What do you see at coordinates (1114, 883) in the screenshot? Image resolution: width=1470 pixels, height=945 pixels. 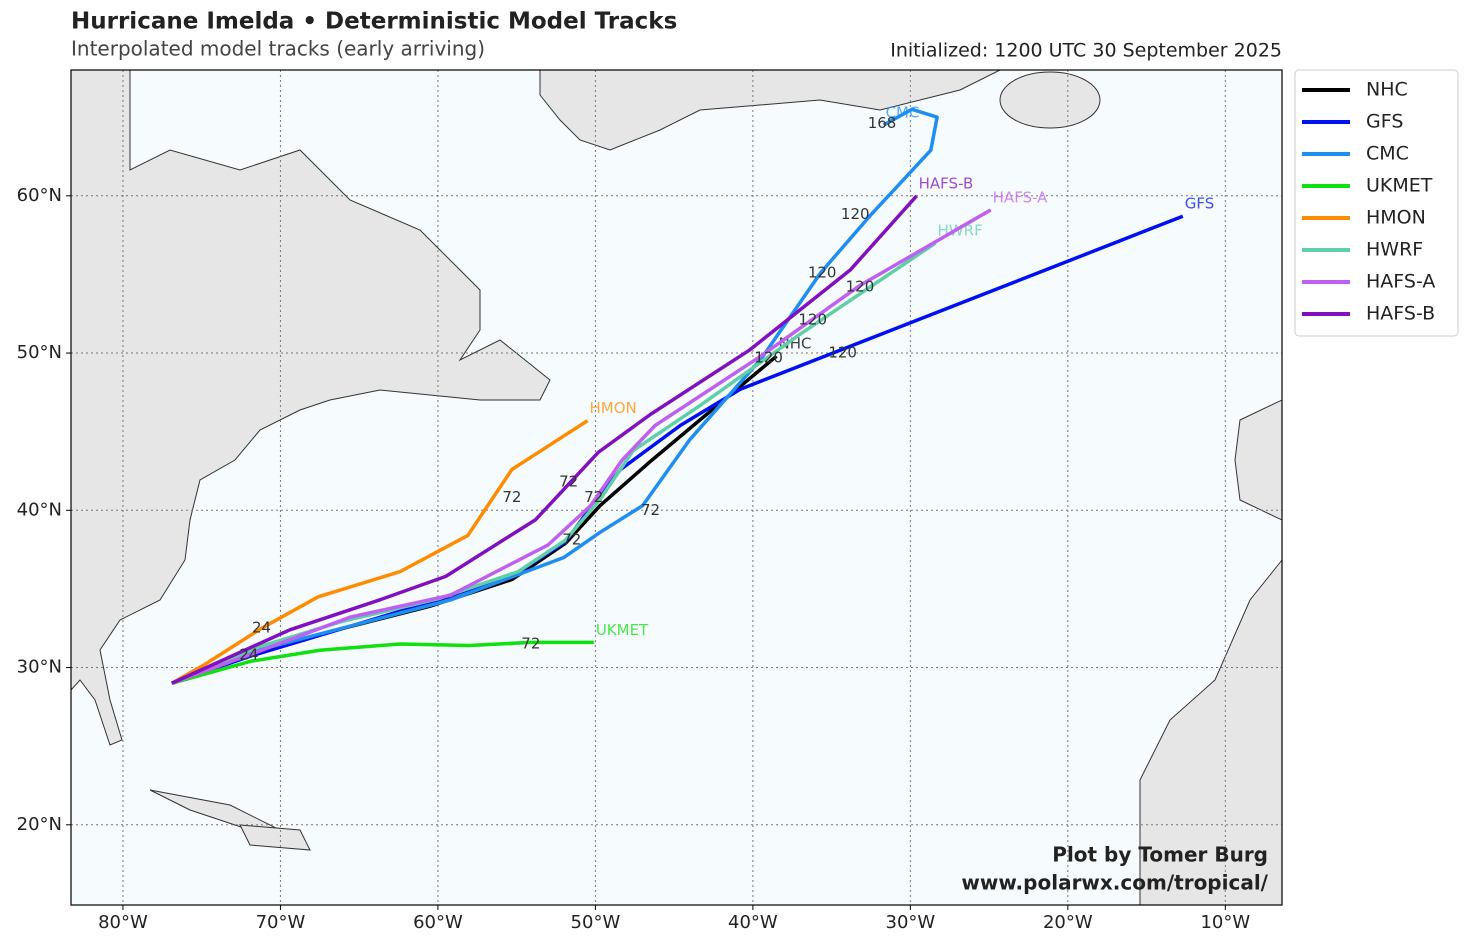 I see `credit: www.polarwx.com/tropical/` at bounding box center [1114, 883].